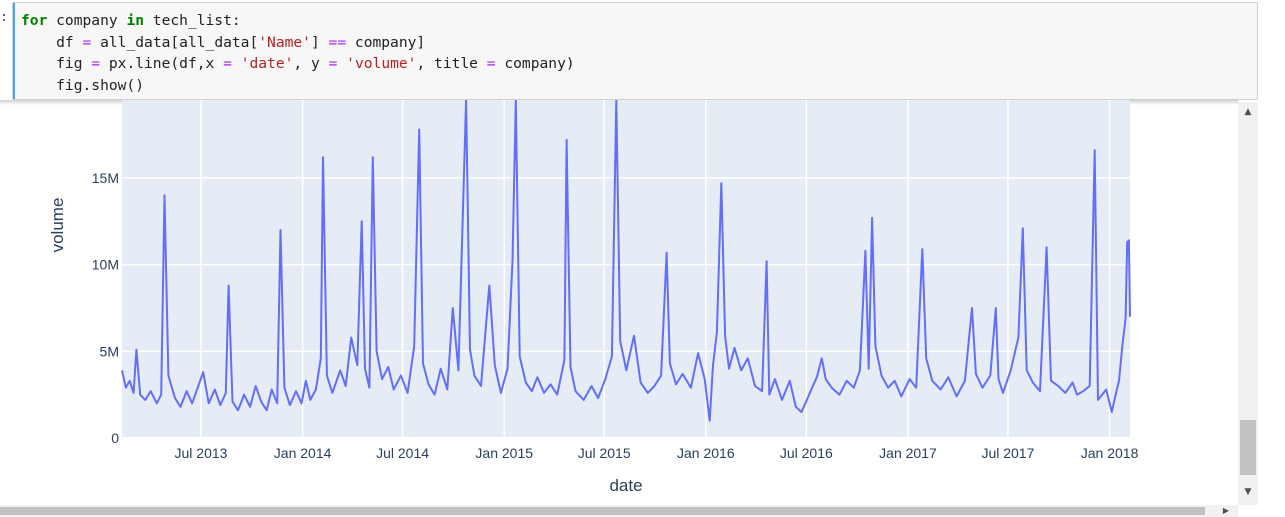 The width and height of the screenshot is (1285, 517). Describe the element at coordinates (162, 63) in the screenshot. I see `code-token: px.line(df,x` at that location.